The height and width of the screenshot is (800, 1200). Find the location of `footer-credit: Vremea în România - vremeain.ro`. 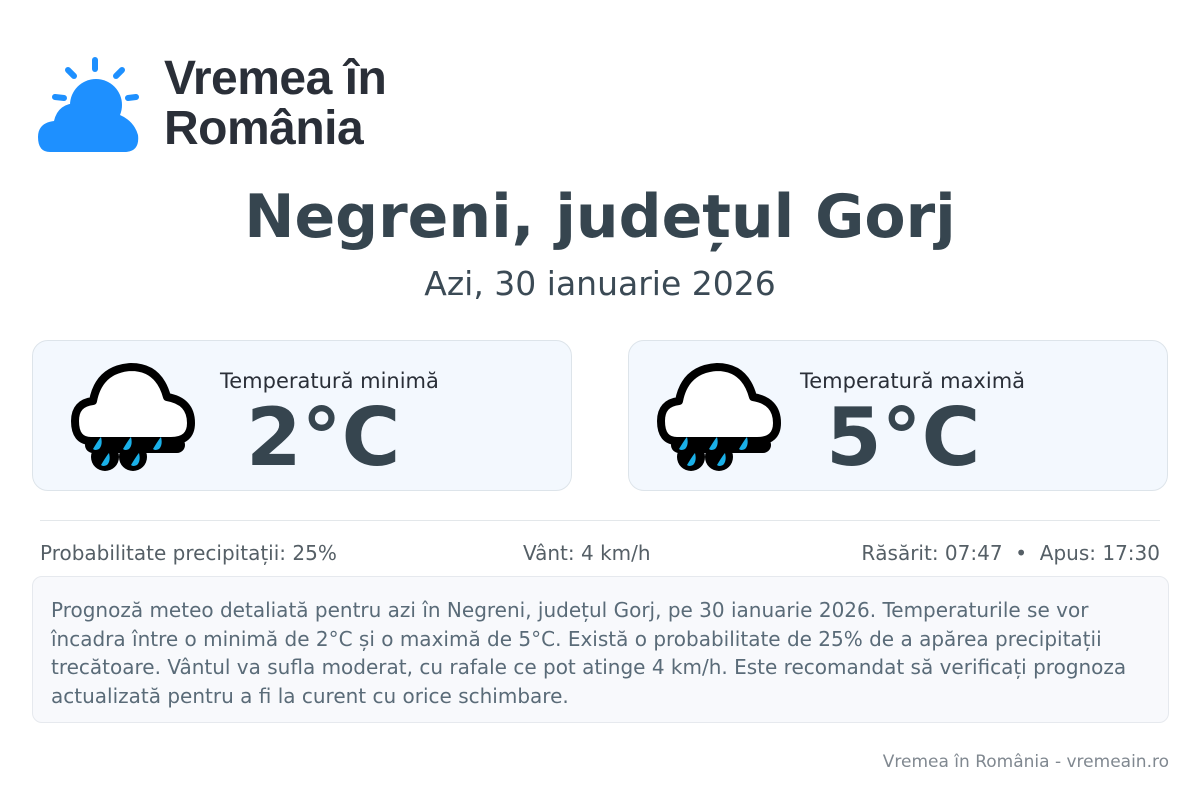

footer-credit: Vremea în România - vremeain.ro is located at coordinates (1025, 762).